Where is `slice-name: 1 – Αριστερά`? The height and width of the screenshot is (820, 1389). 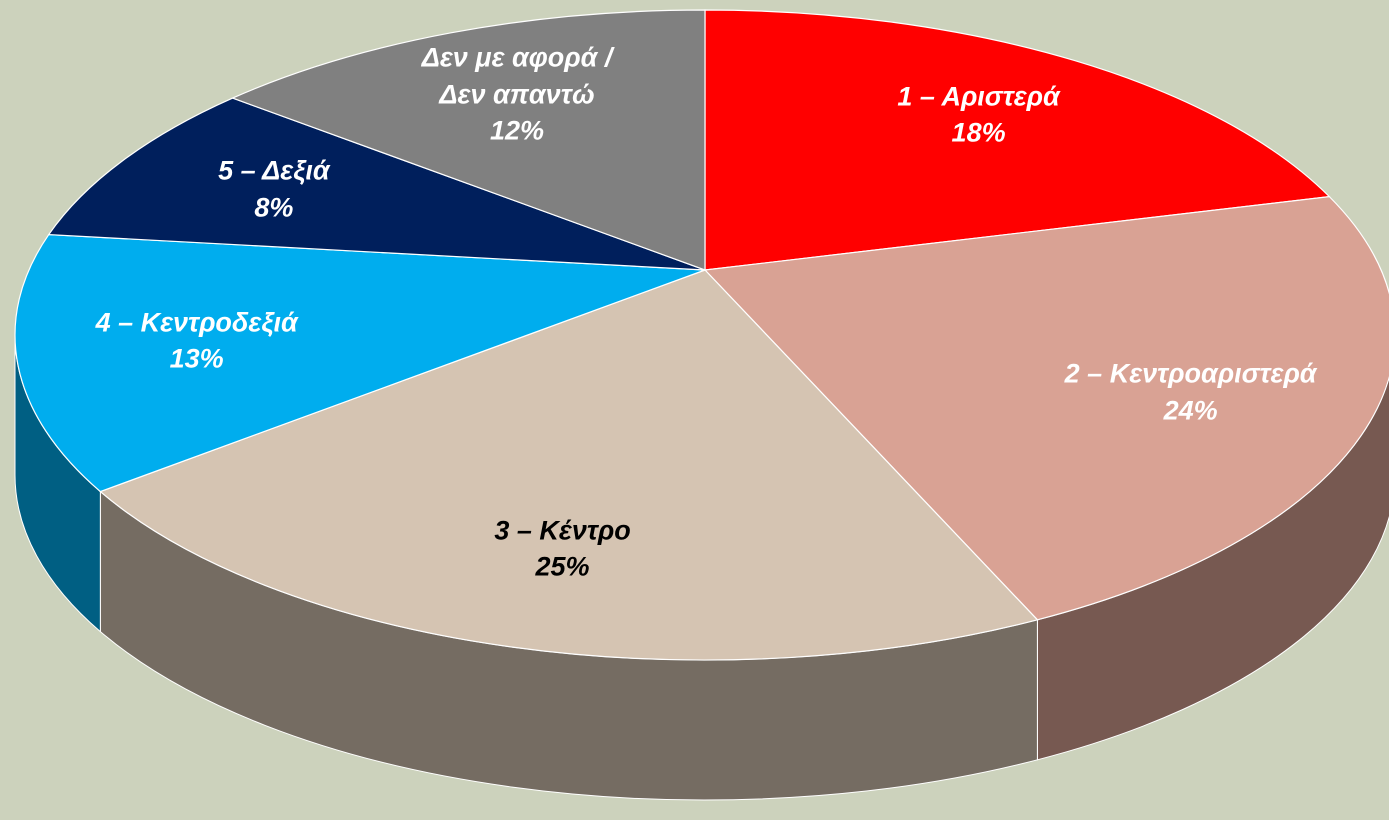 slice-name: 1 – Αριστερά is located at coordinates (978, 96).